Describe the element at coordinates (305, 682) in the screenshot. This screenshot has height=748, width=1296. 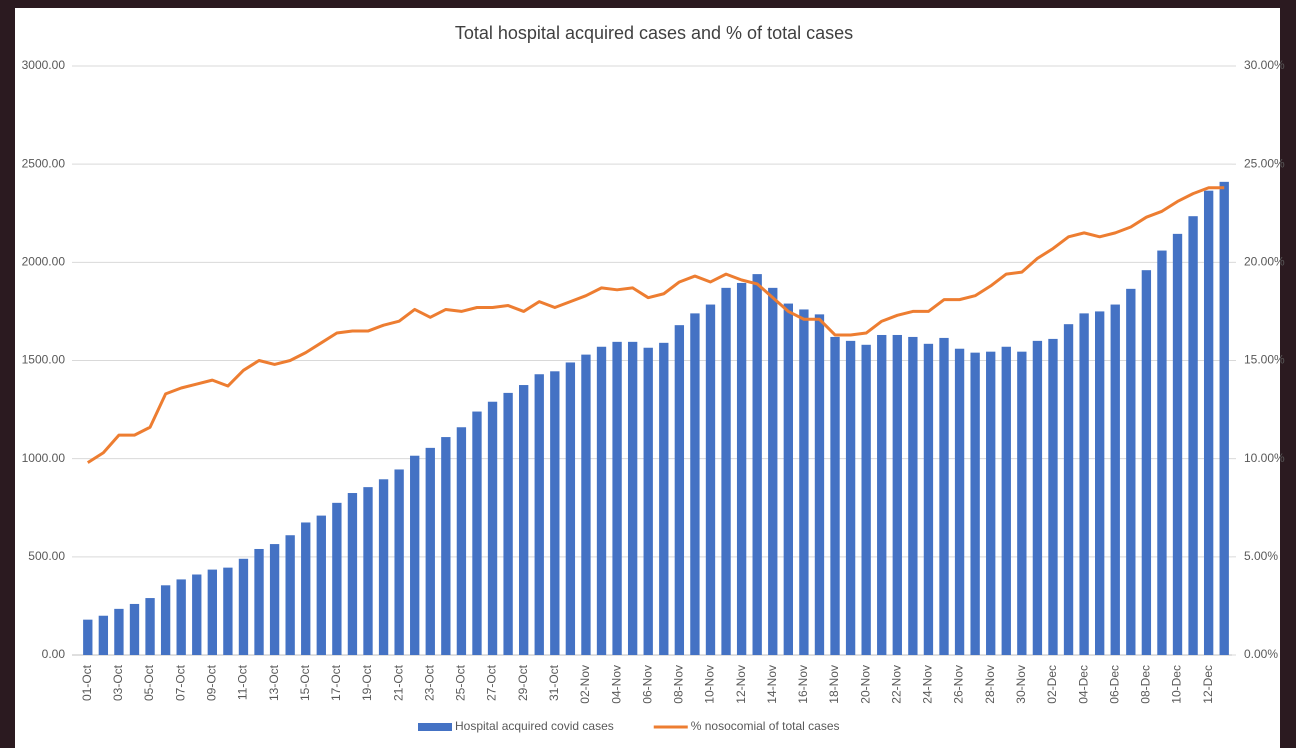
I see `x-tick-label: 15-Oct` at that location.